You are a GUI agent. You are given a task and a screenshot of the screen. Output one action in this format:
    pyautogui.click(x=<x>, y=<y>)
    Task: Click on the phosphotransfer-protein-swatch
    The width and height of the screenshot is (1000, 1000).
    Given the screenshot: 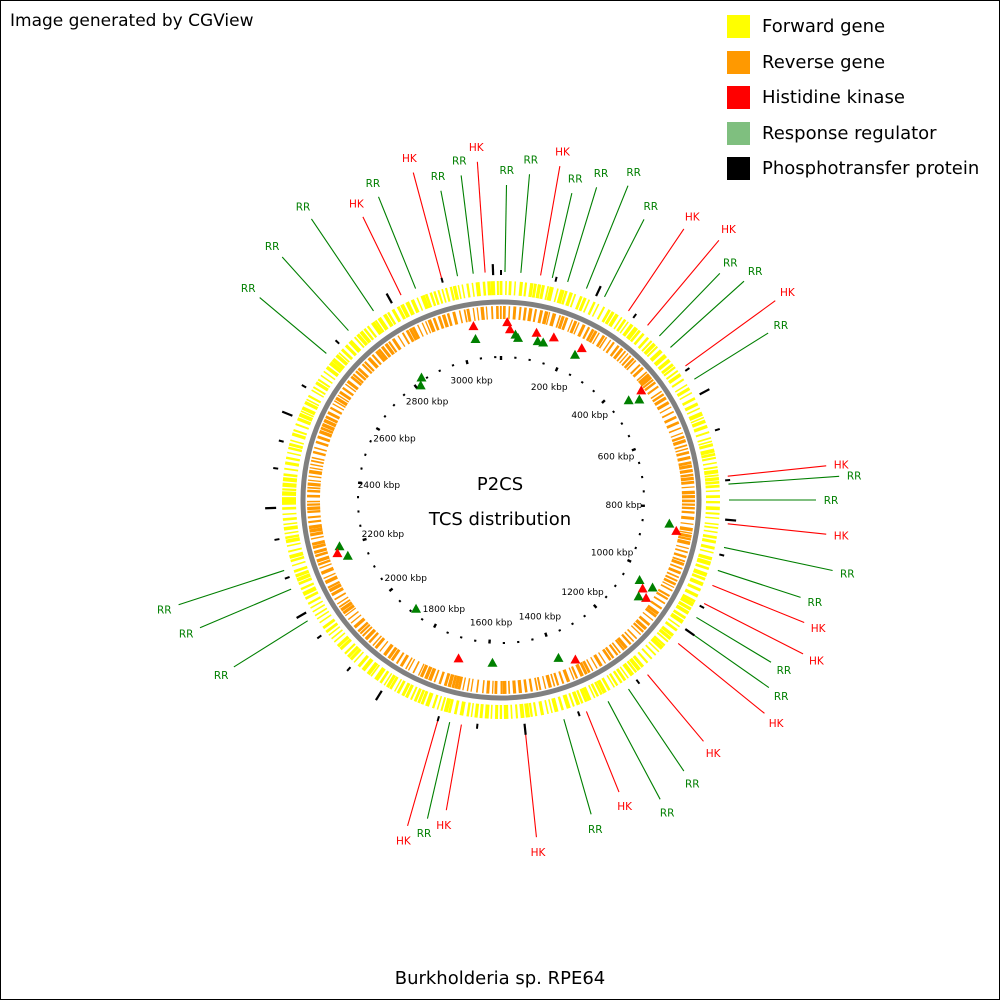 What is the action you would take?
    pyautogui.click(x=738, y=169)
    